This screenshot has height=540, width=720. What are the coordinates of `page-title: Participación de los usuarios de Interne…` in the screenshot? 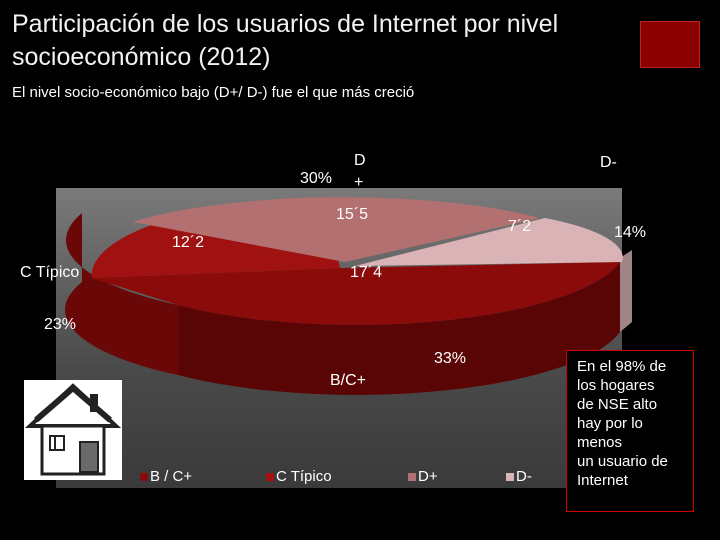 It's located at (285, 40).